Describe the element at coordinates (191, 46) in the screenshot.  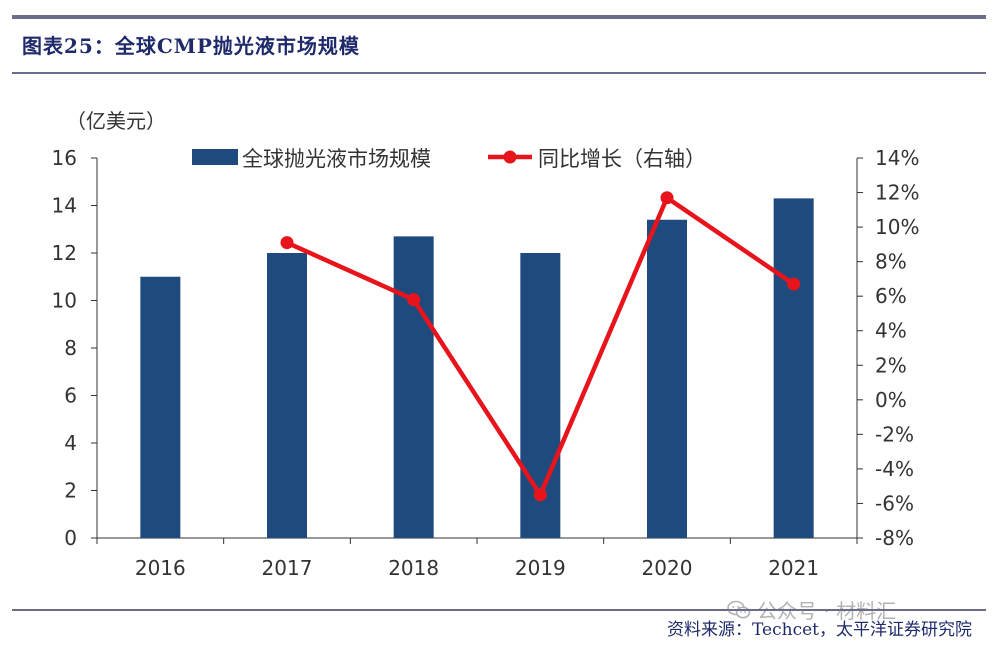
I see `figure-title: 图表25：全球CMP抛光液市场规模` at that location.